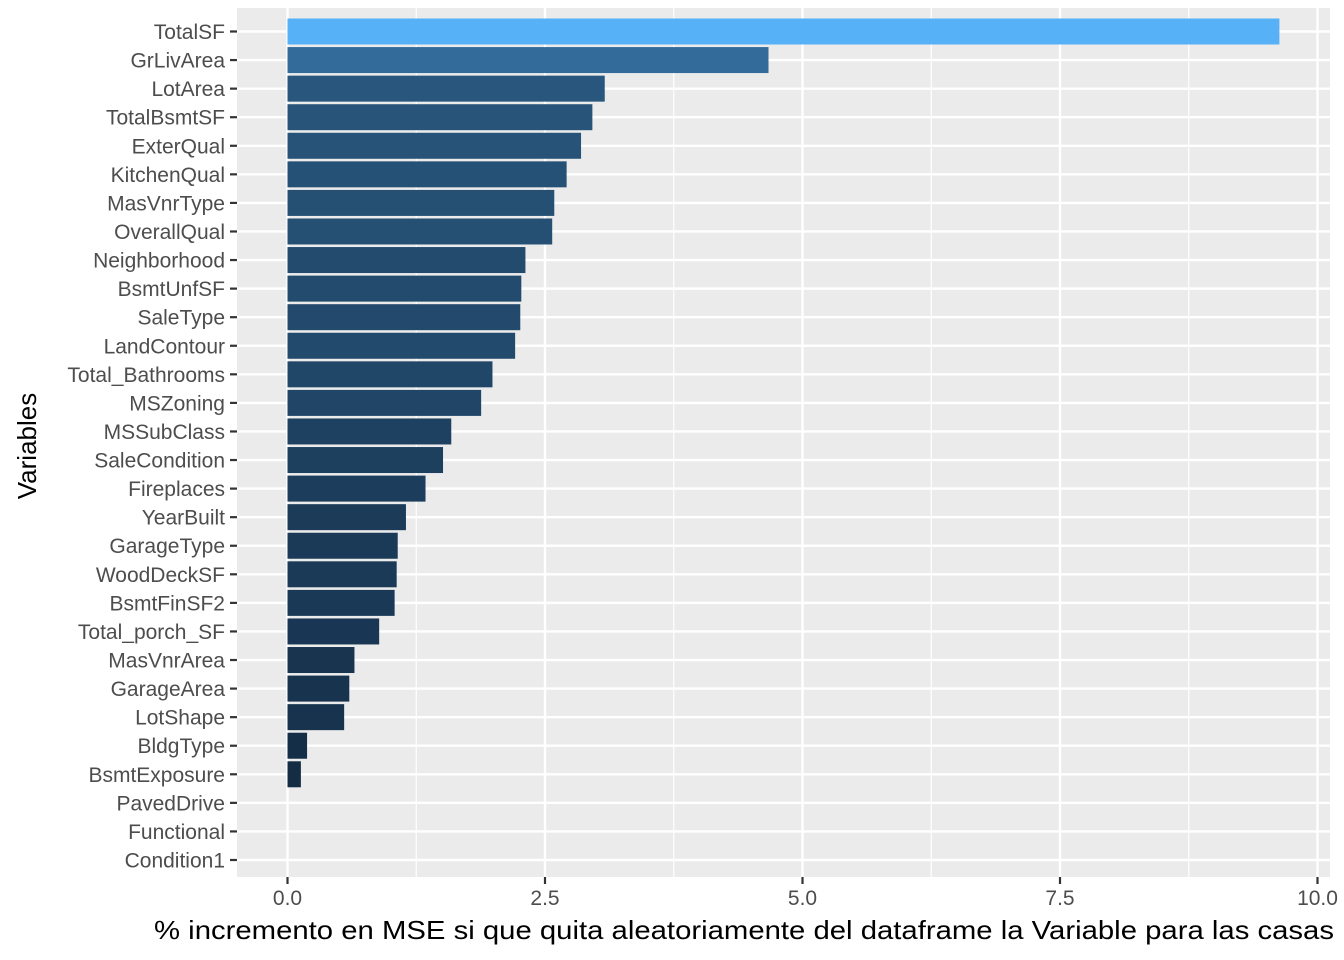  I want to click on x-tick-label: 7.5, so click(1059, 898).